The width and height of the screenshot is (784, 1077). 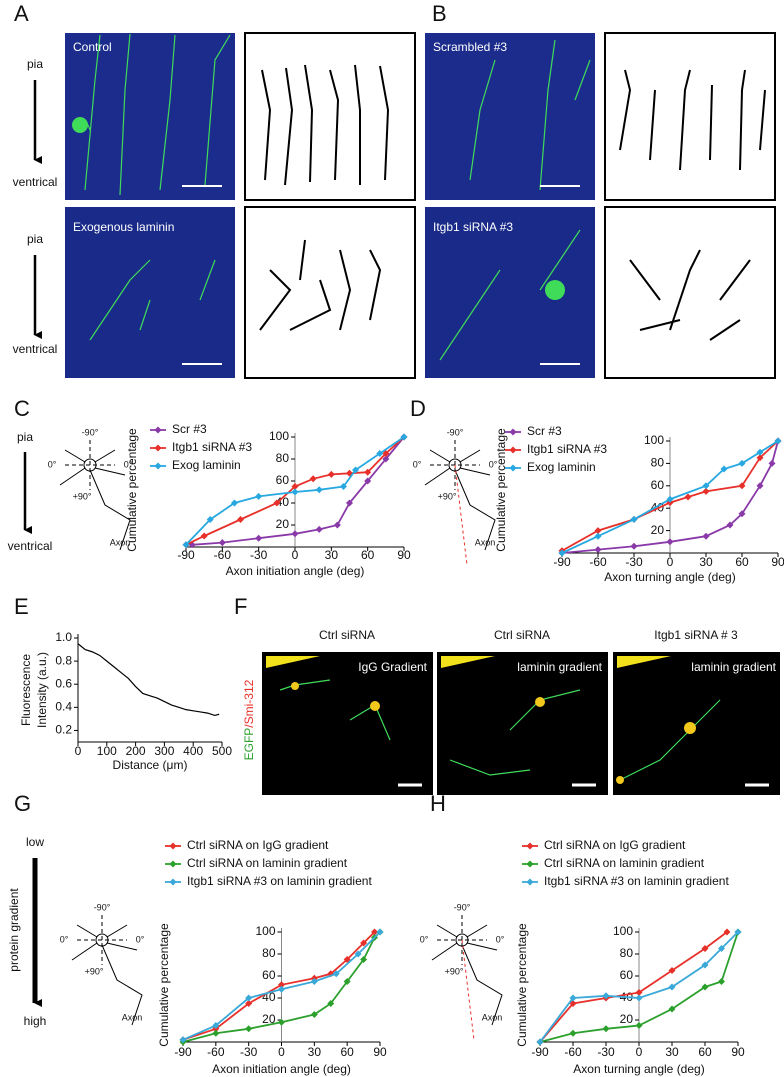 I want to click on stain-label: EGFP/Smi-312, so click(x=249, y=719).